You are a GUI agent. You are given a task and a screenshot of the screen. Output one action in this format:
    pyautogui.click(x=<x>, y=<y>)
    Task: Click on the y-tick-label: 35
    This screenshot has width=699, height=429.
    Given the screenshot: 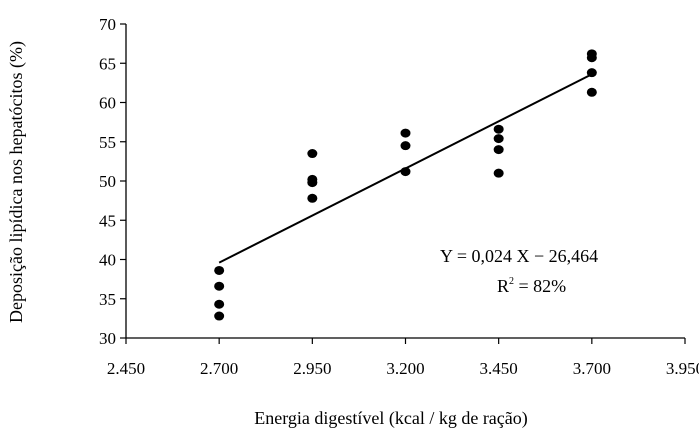 What is the action you would take?
    pyautogui.click(x=107, y=299)
    